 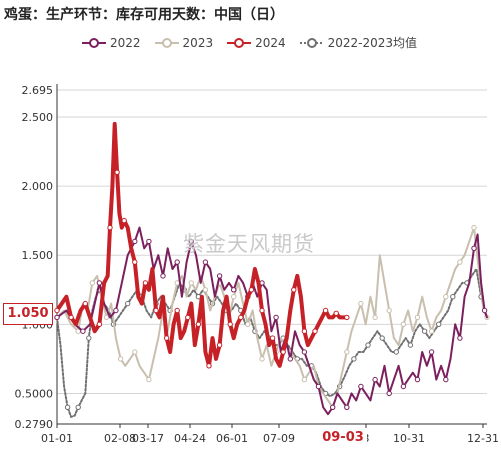 I want to click on y-tick-label: 0.2790, so click(x=34, y=424).